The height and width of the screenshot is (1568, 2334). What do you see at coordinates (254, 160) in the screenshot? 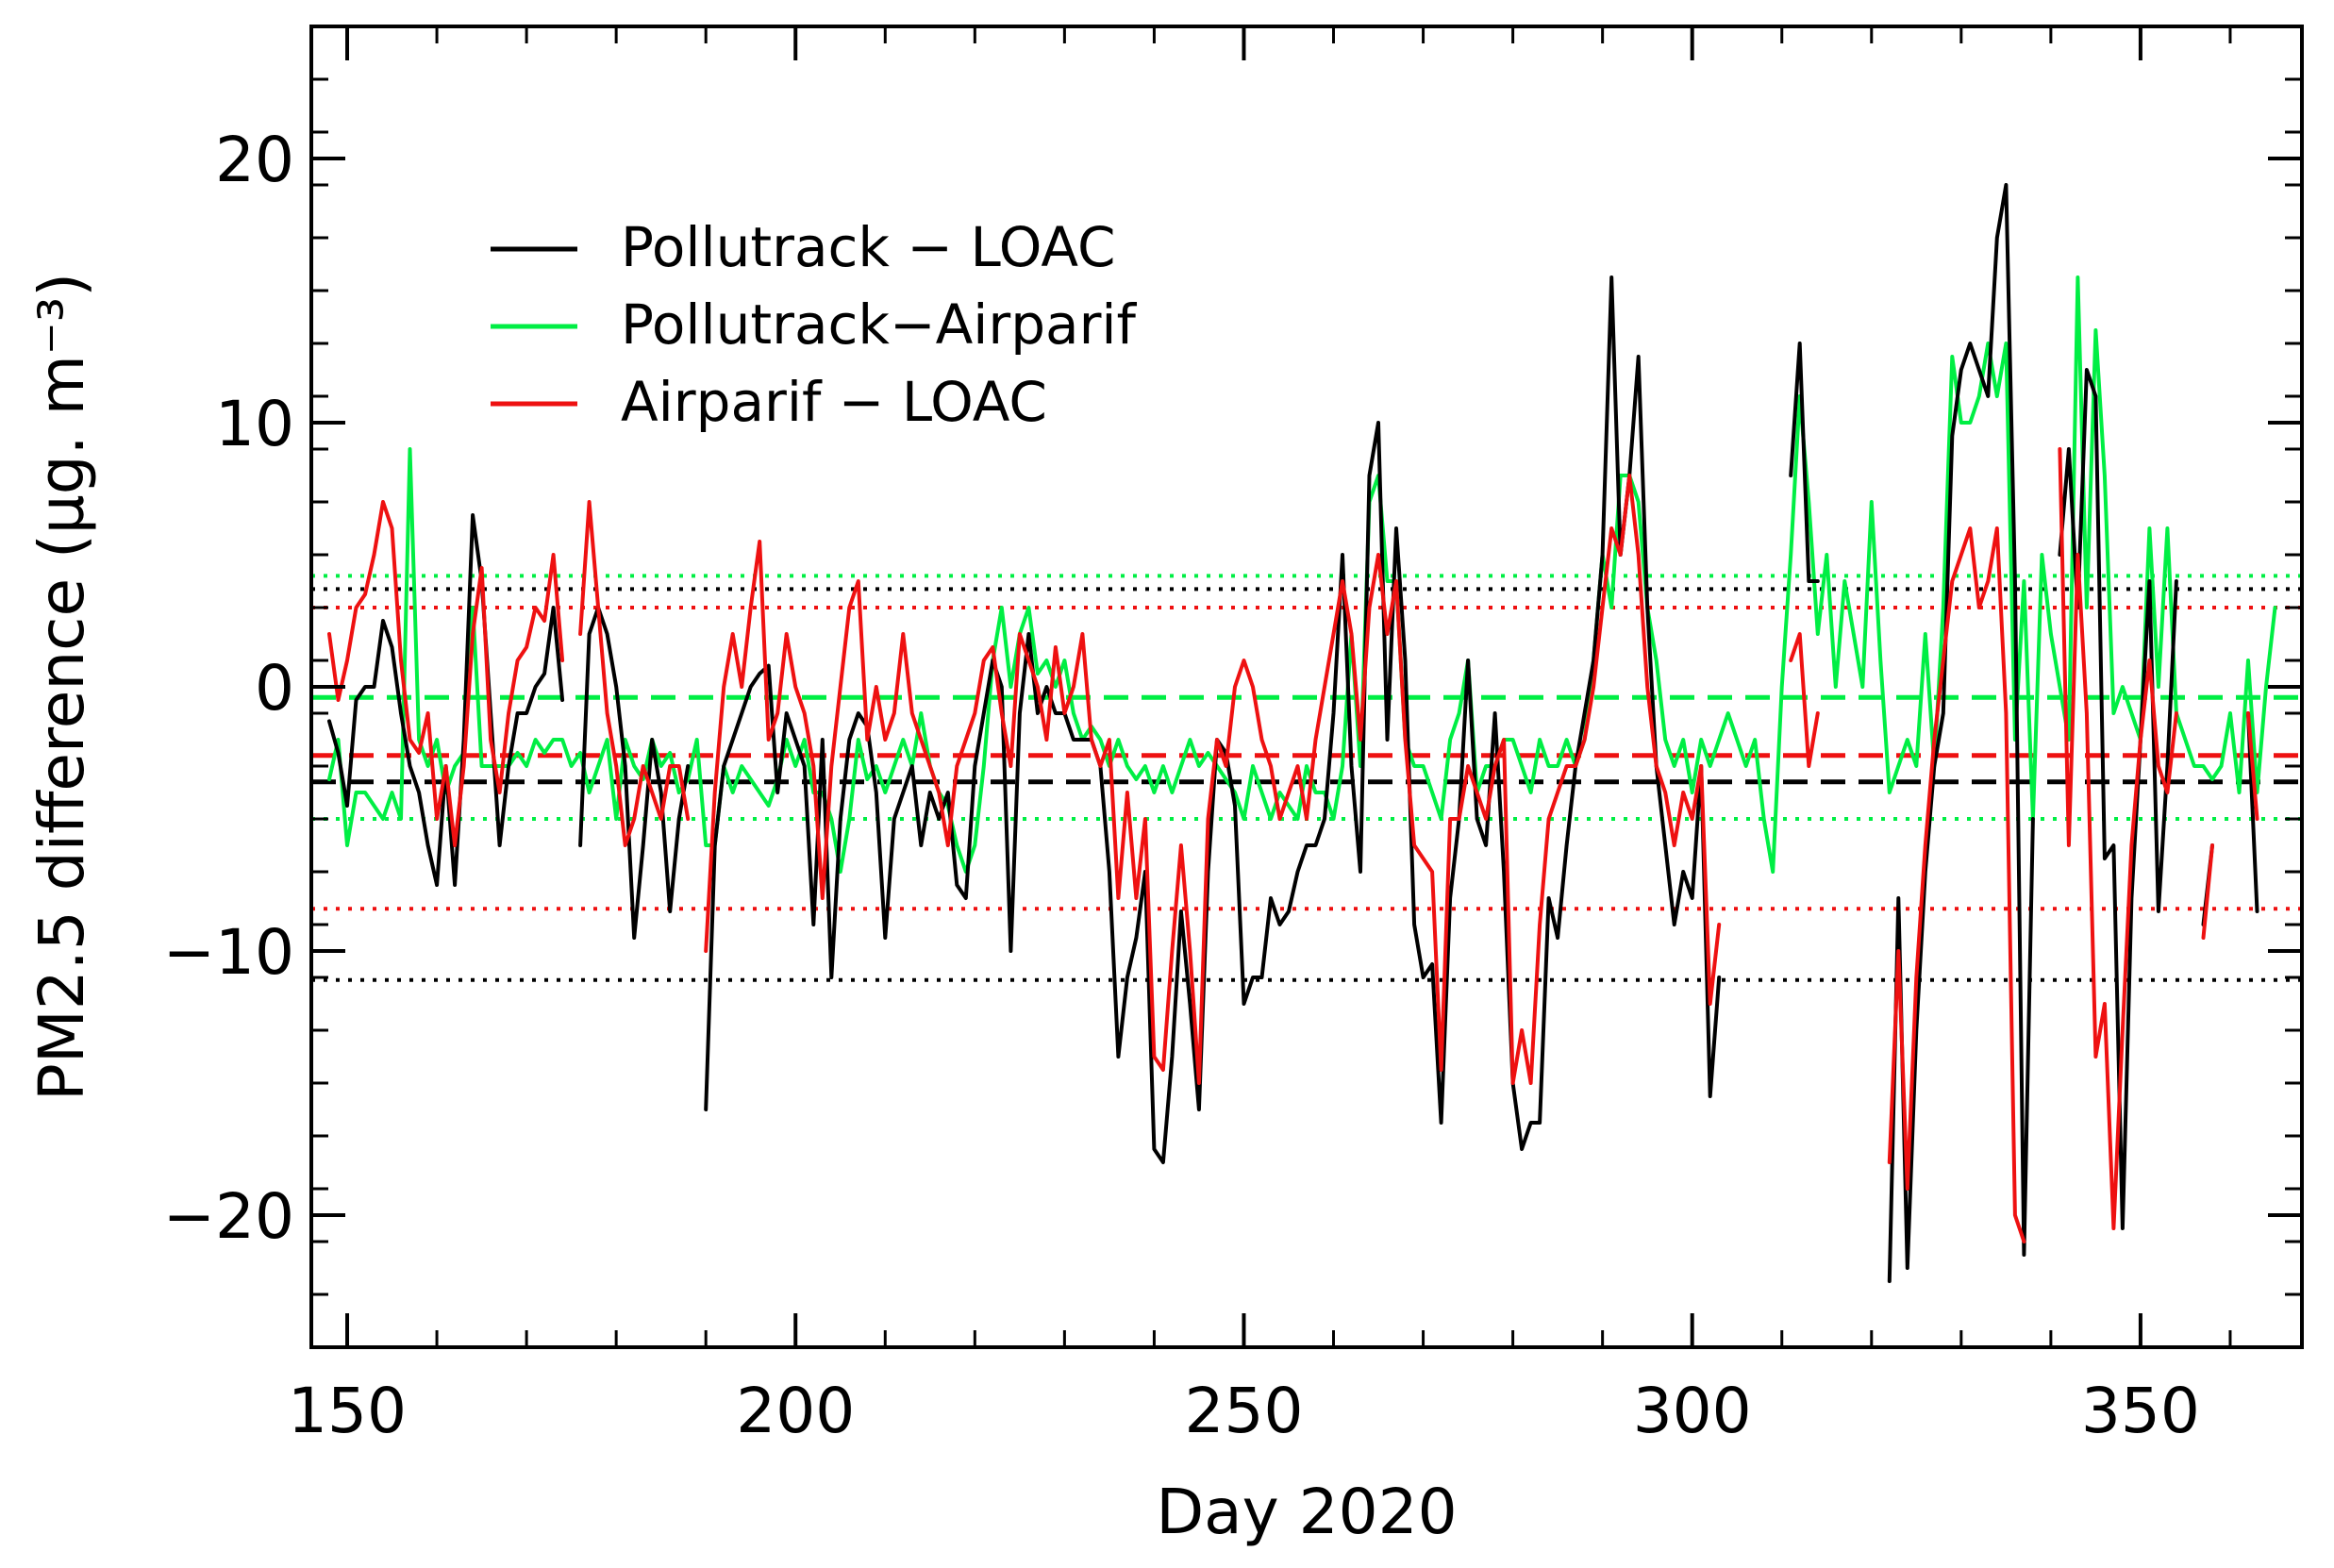
I see `y-tick-label: 20` at bounding box center [254, 160].